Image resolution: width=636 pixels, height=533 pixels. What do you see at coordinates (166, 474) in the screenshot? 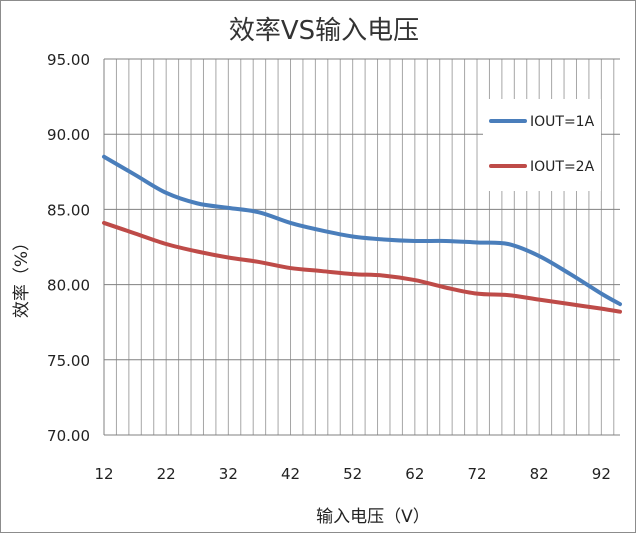
I see `x-tick-label: 22` at bounding box center [166, 474].